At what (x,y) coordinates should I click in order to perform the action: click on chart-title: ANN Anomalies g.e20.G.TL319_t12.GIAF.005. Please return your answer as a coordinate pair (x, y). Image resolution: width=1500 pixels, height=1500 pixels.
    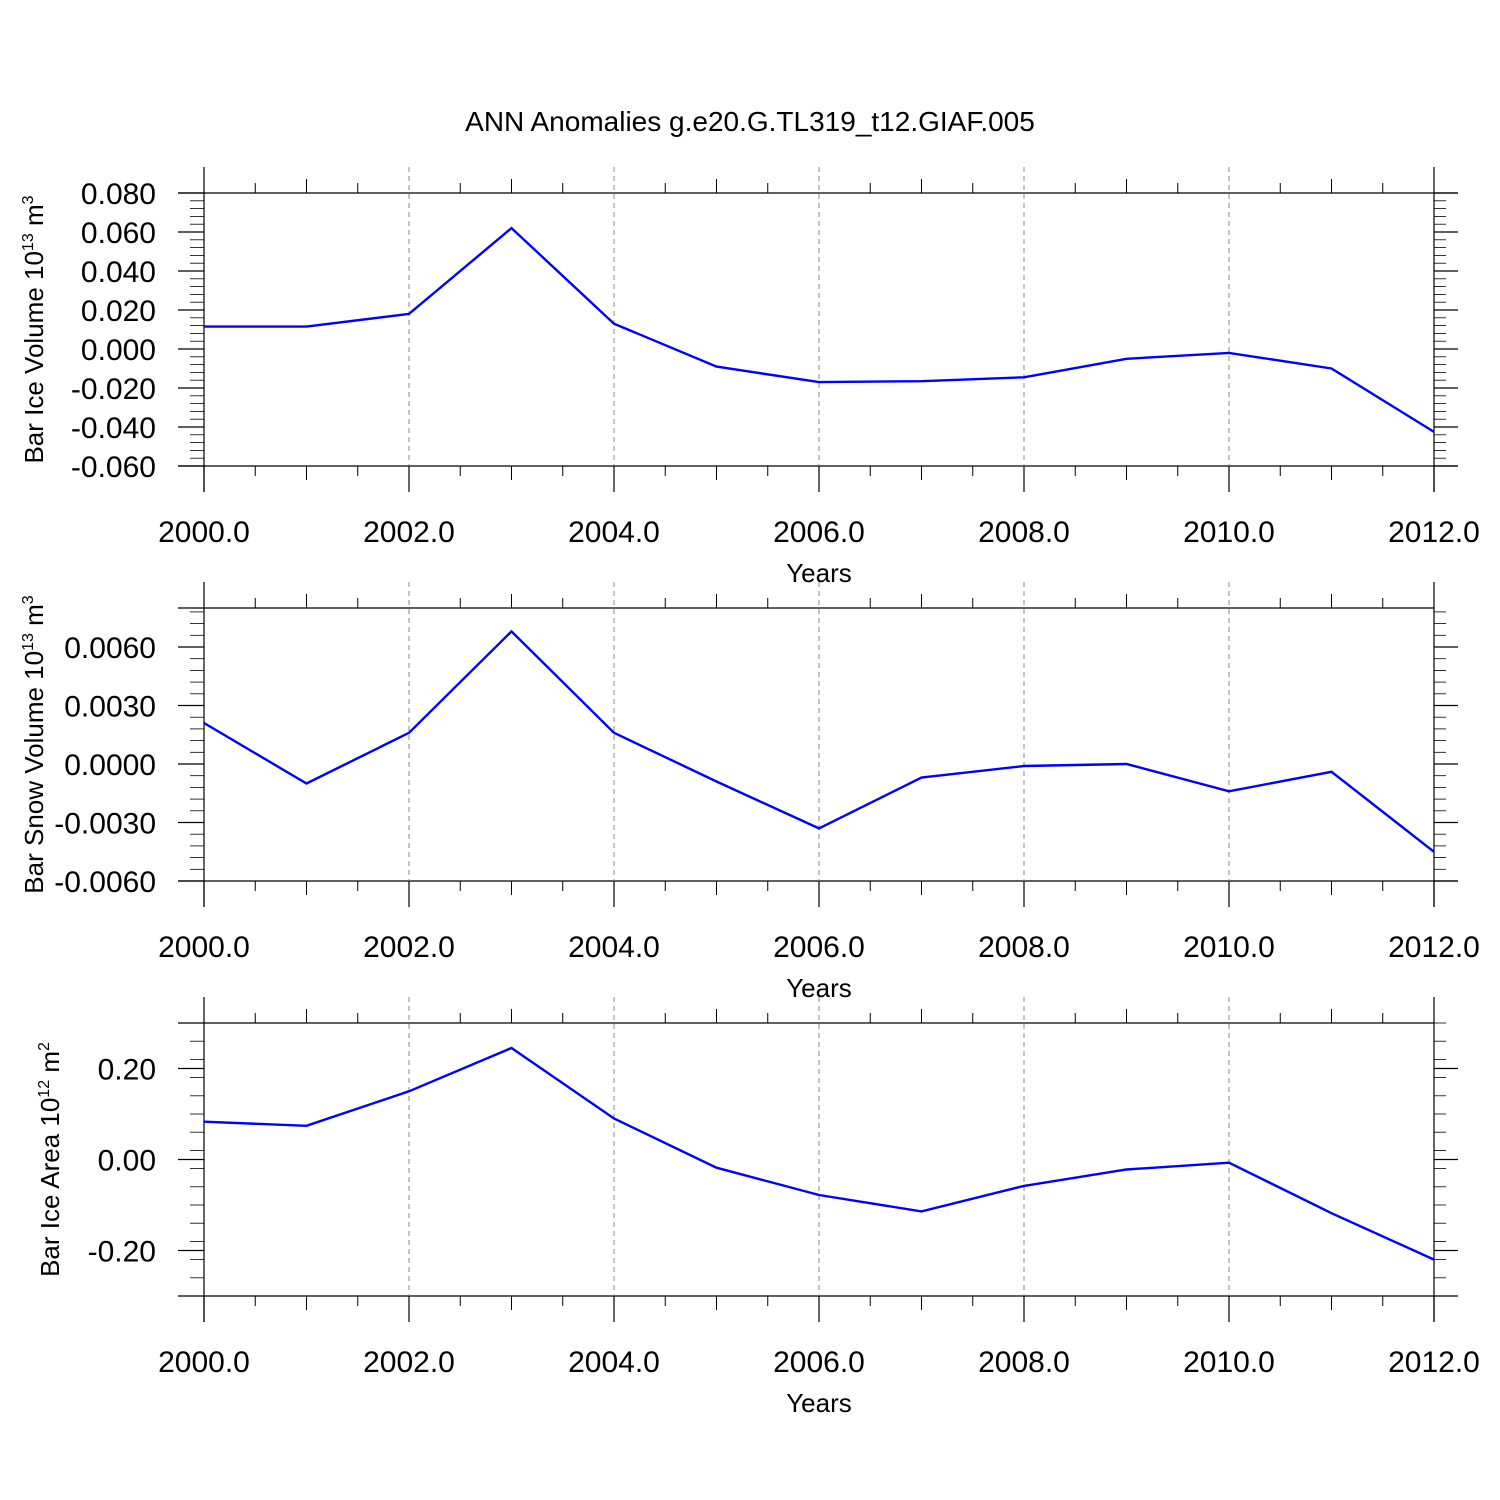
    Looking at the image, I should click on (750, 121).